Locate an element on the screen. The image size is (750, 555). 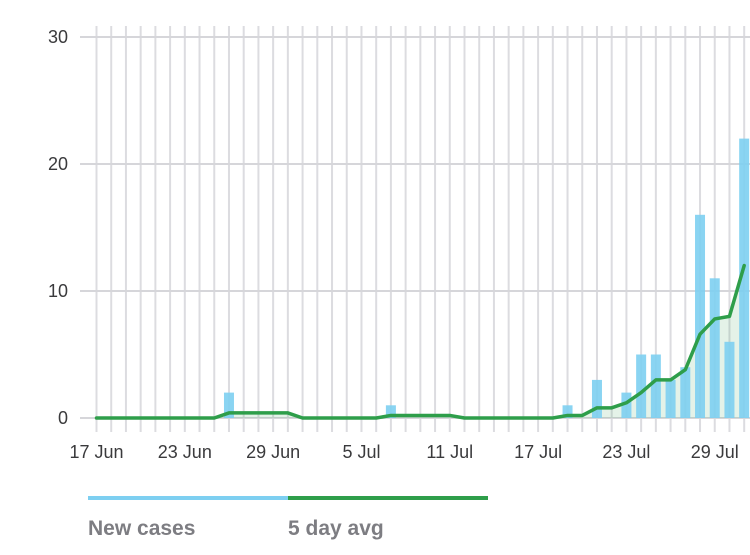
bar-29-Jul is located at coordinates (714, 348).